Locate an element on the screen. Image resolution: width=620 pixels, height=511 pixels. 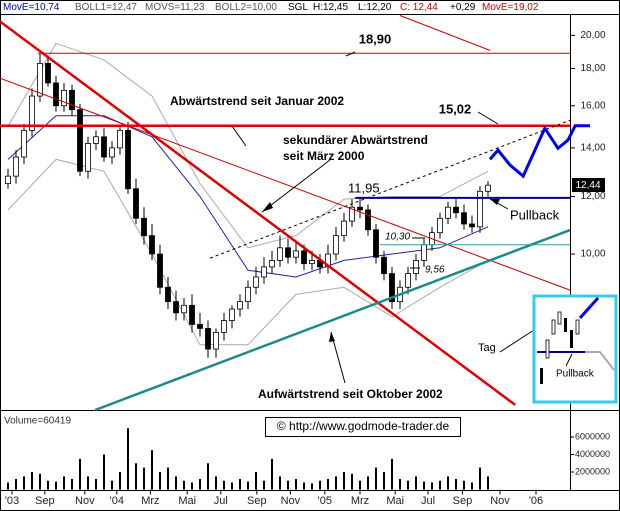
annotation: Aufwärtstrend seit Oktober 2002 is located at coordinates (350, 394).